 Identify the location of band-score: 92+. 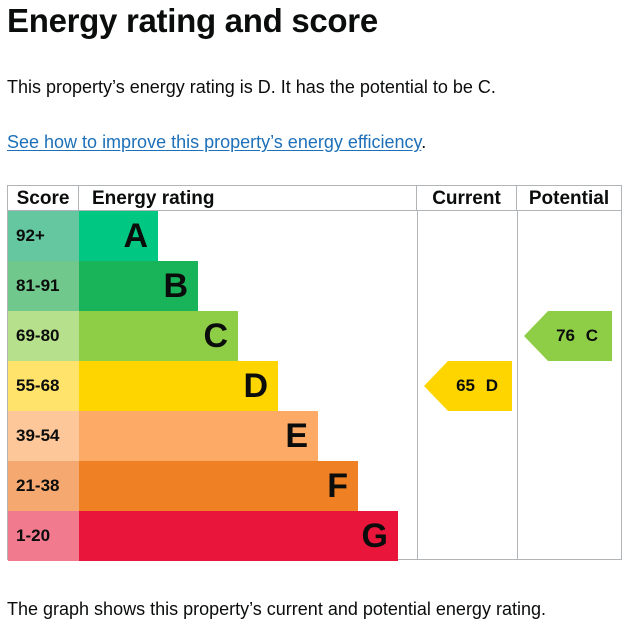
(43, 236).